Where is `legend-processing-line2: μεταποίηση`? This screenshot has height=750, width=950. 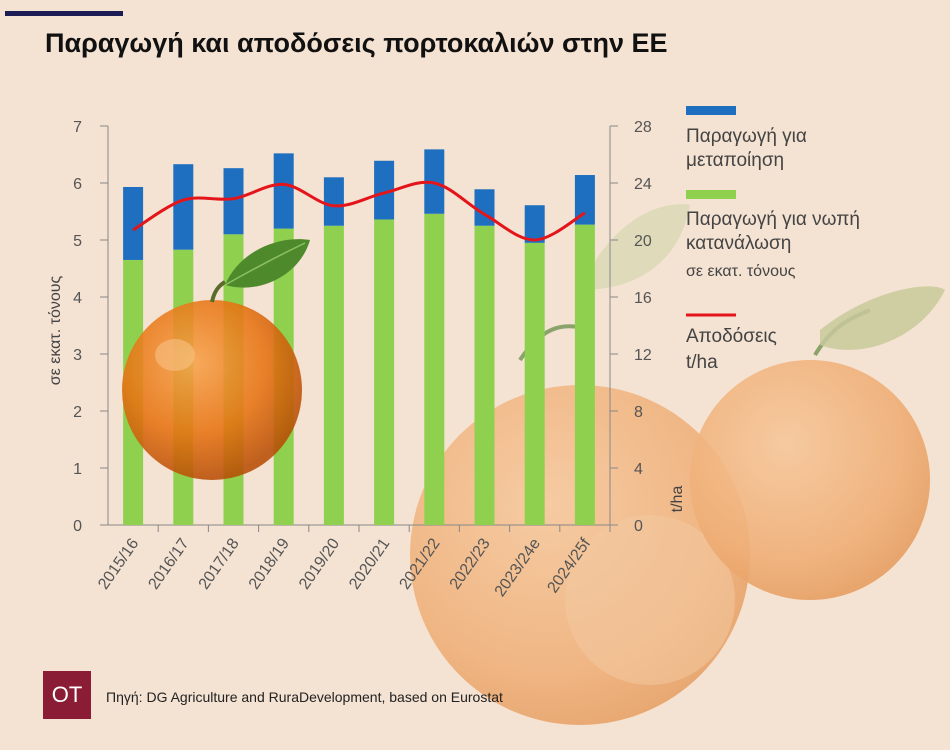 legend-processing-line2: μεταποίηση is located at coordinates (735, 160).